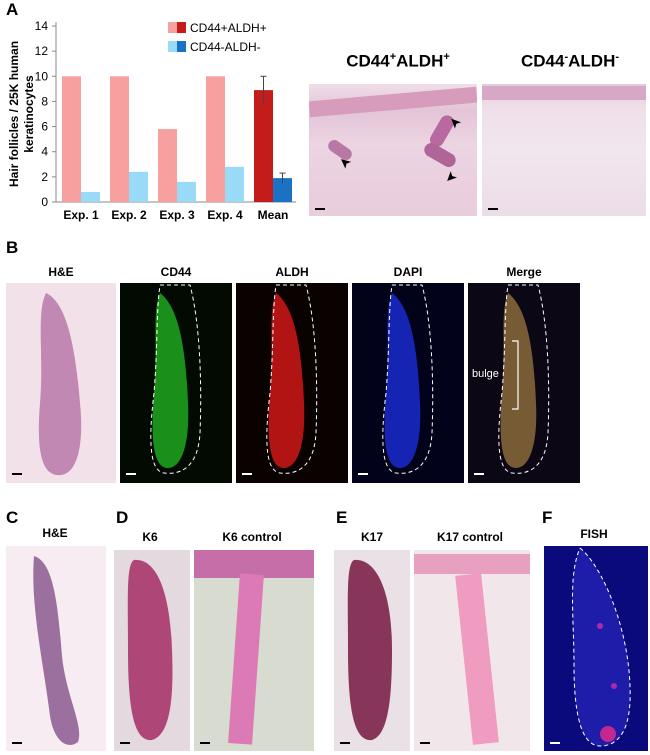 The height and width of the screenshot is (755, 650). What do you see at coordinates (42, 26) in the screenshot?
I see `y-tick-label: 14` at bounding box center [42, 26].